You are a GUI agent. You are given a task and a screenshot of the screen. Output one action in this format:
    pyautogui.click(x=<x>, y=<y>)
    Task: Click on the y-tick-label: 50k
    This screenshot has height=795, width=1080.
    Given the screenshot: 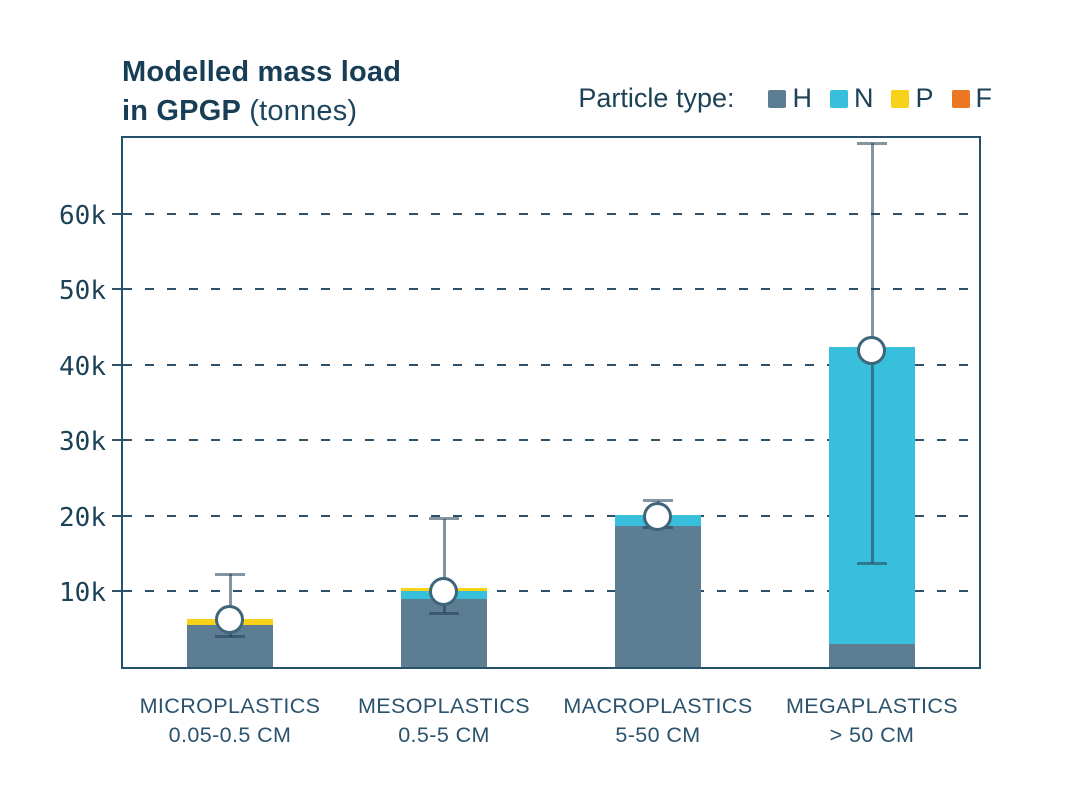 What is the action you would take?
    pyautogui.click(x=82, y=291)
    